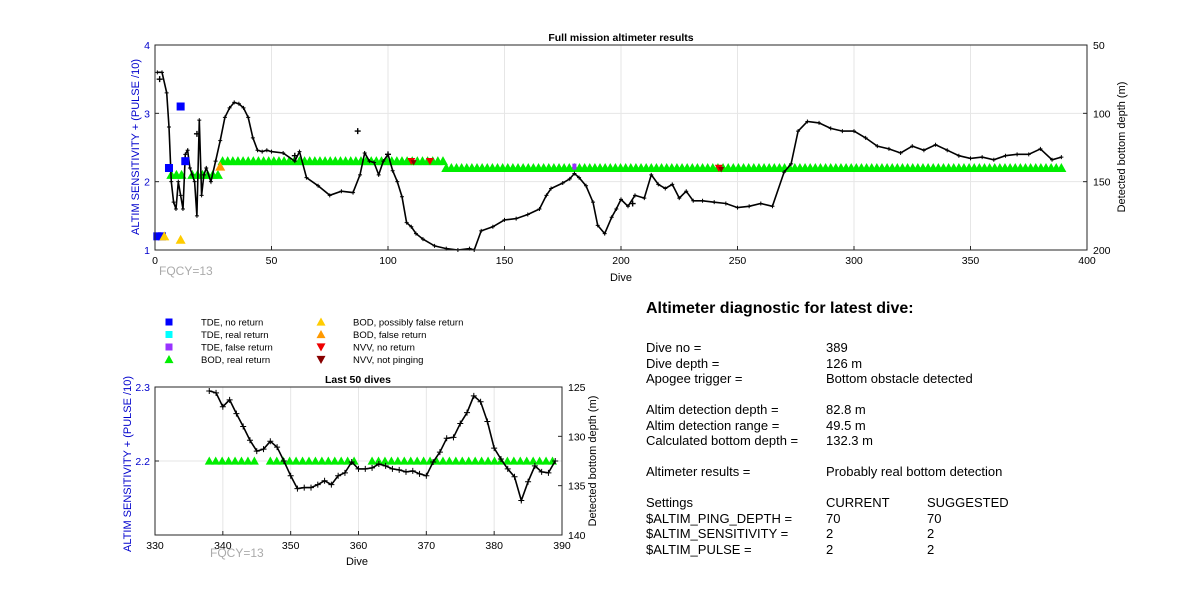  I want to click on x-tick-label: 380, so click(494, 546).